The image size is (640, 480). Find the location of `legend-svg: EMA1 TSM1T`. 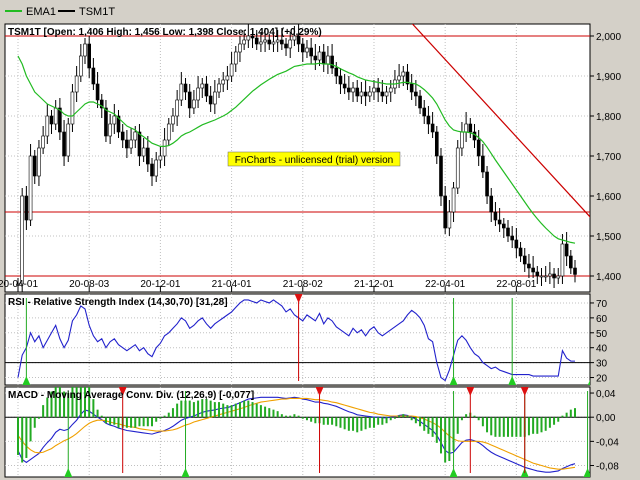

legend-svg: EMA1 TSM1T is located at coordinates (60, 12).